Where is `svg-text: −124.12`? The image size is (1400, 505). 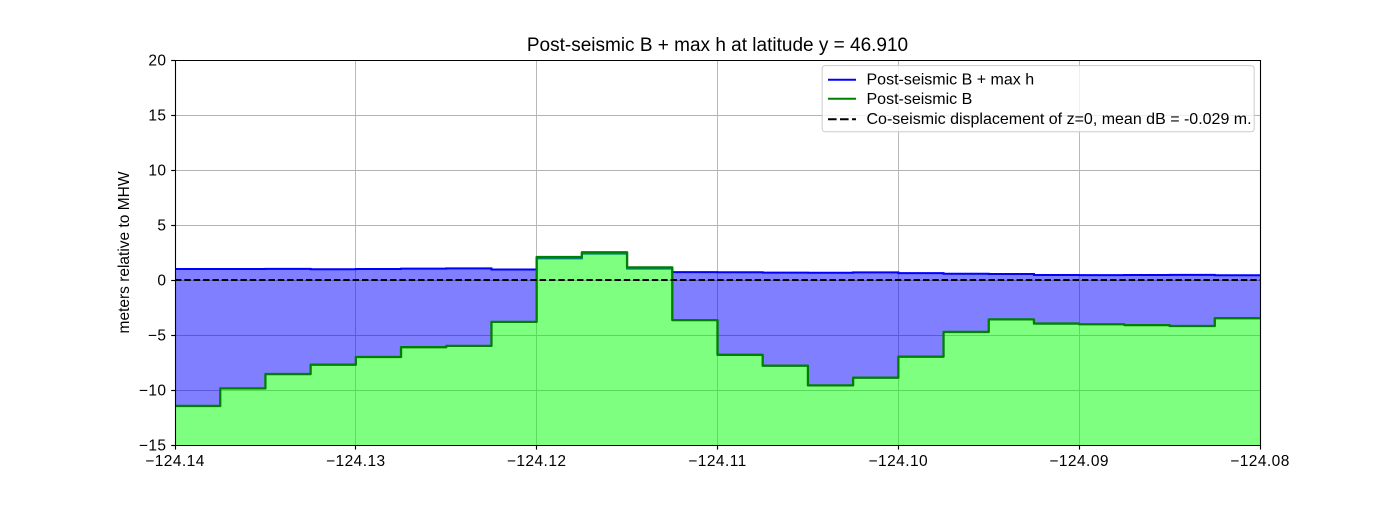 svg-text: −124.12 is located at coordinates (537, 461).